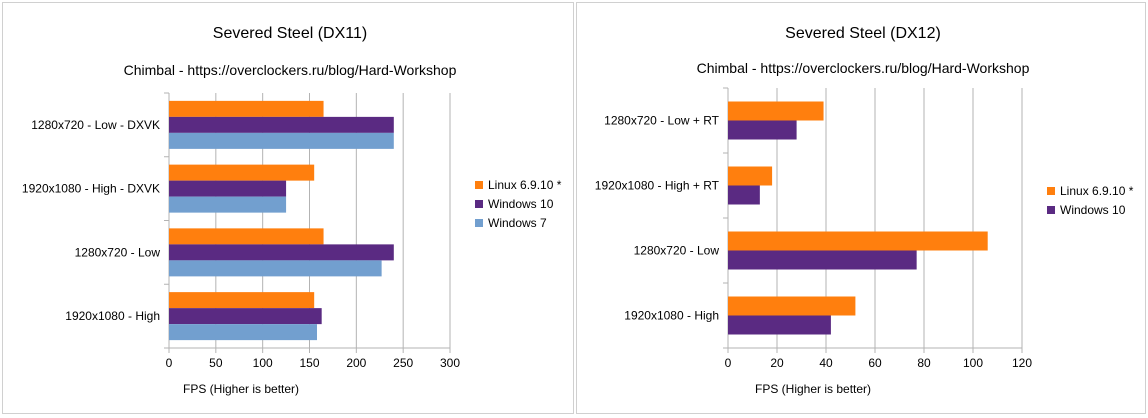 The image size is (1148, 418). What do you see at coordinates (91, 189) in the screenshot?
I see `category-label: 1920x1080 - High - DXVK` at bounding box center [91, 189].